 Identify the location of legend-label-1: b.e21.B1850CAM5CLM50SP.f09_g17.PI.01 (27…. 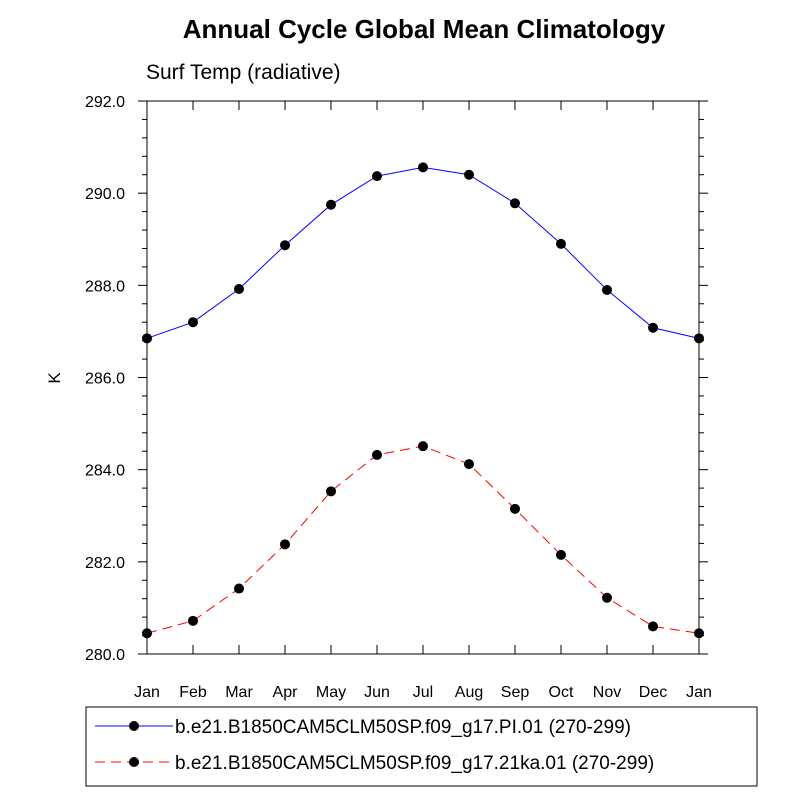
(403, 727).